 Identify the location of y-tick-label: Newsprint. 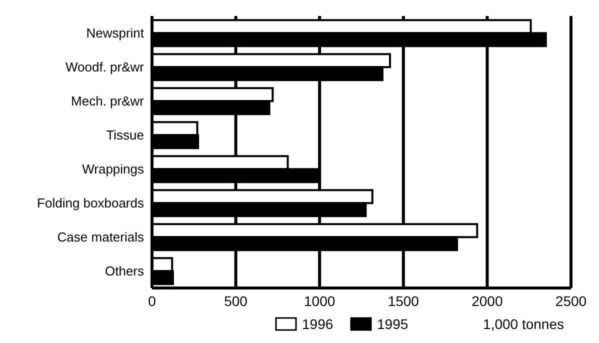
(115, 33).